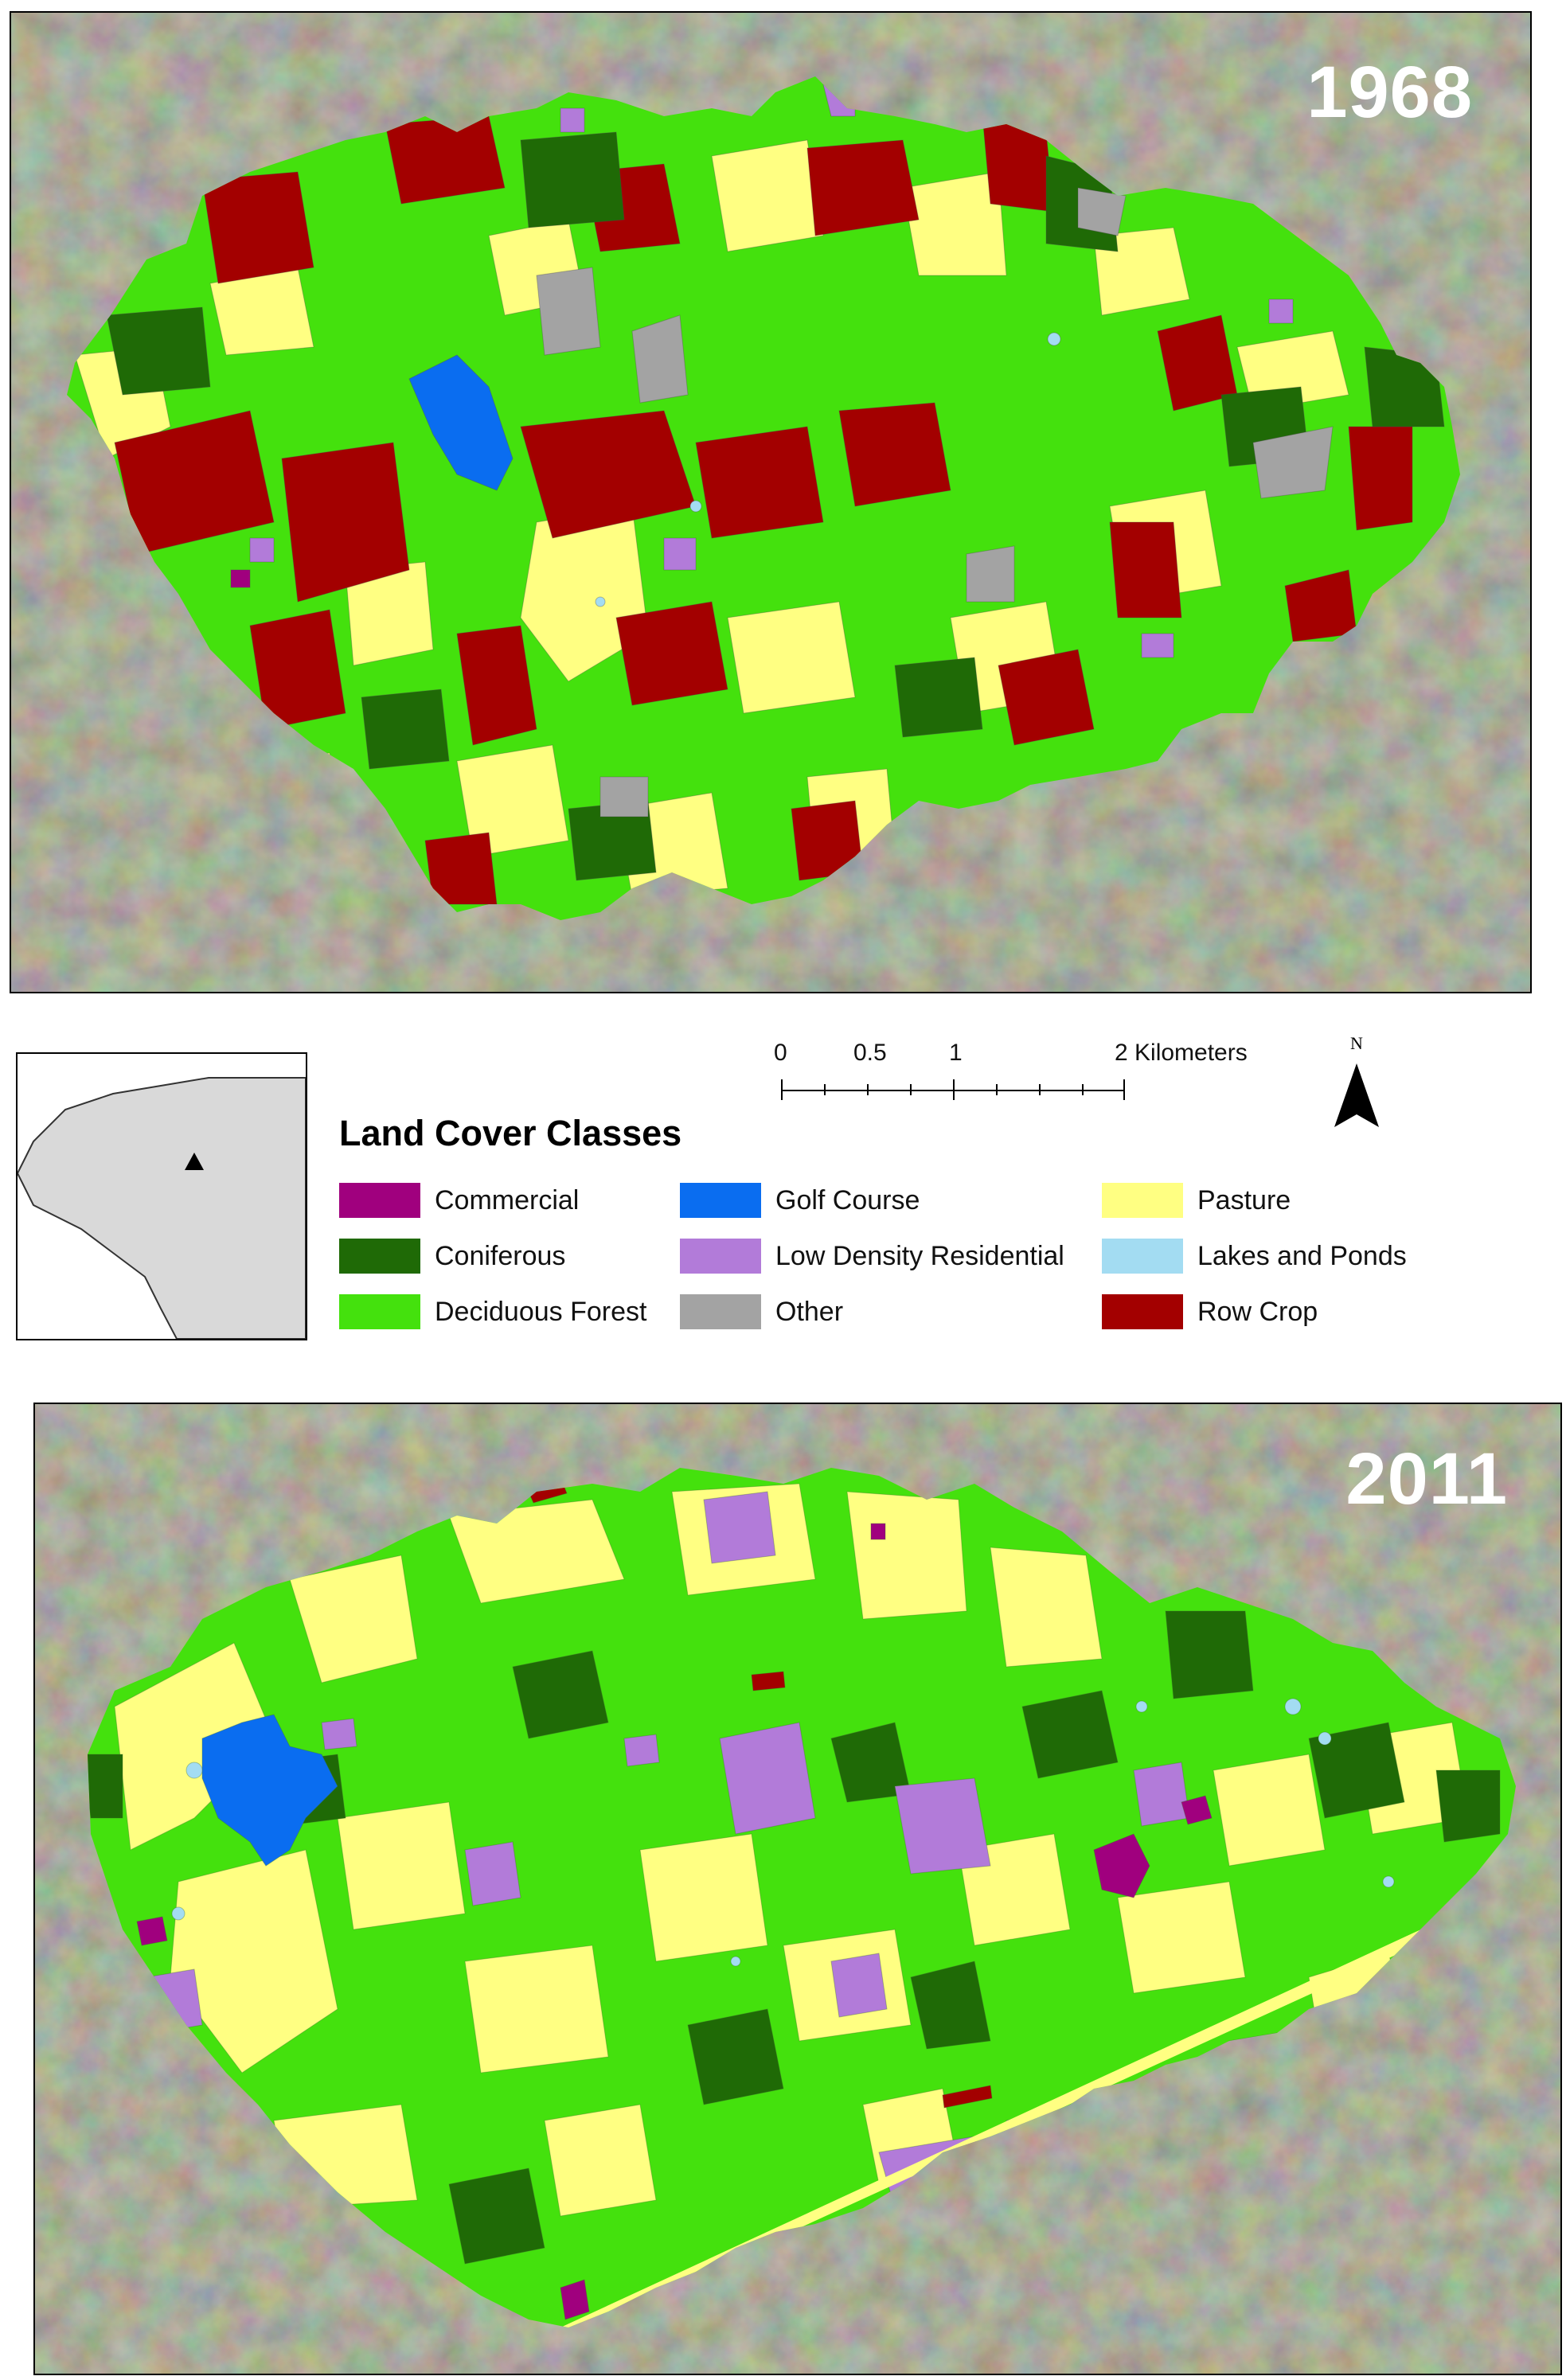 Image resolution: width=1566 pixels, height=2380 pixels. Describe the element at coordinates (1356, 1080) in the screenshot. I see `north-arrow-graphic: N` at that location.